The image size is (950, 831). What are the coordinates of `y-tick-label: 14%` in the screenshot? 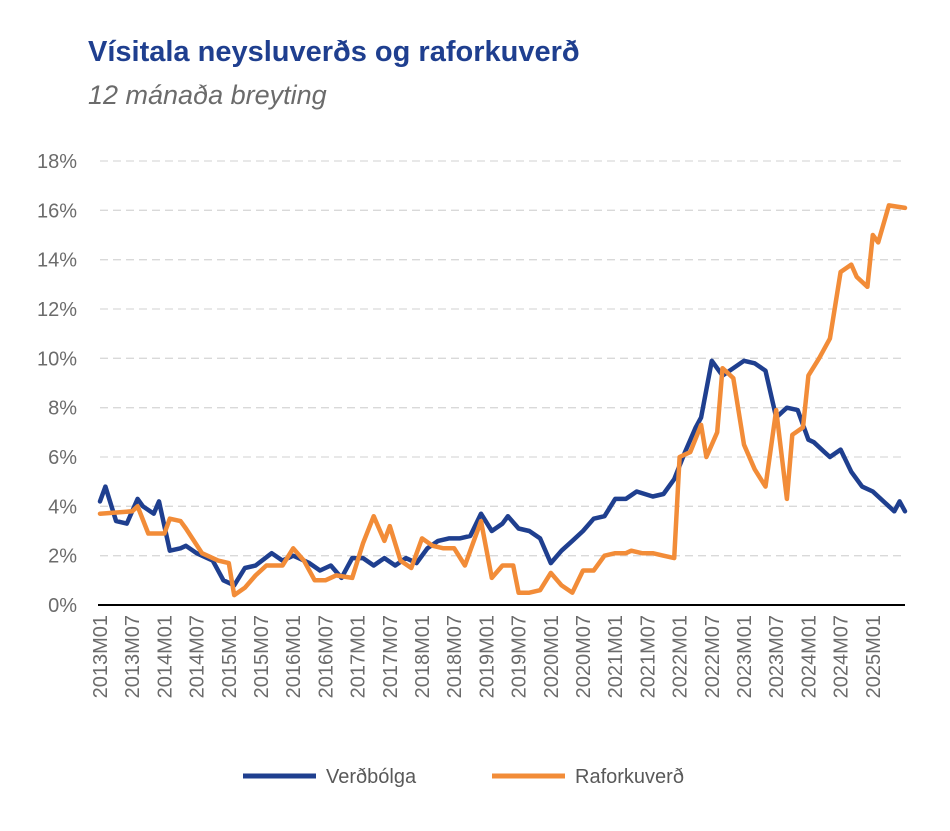 It's located at (57, 261).